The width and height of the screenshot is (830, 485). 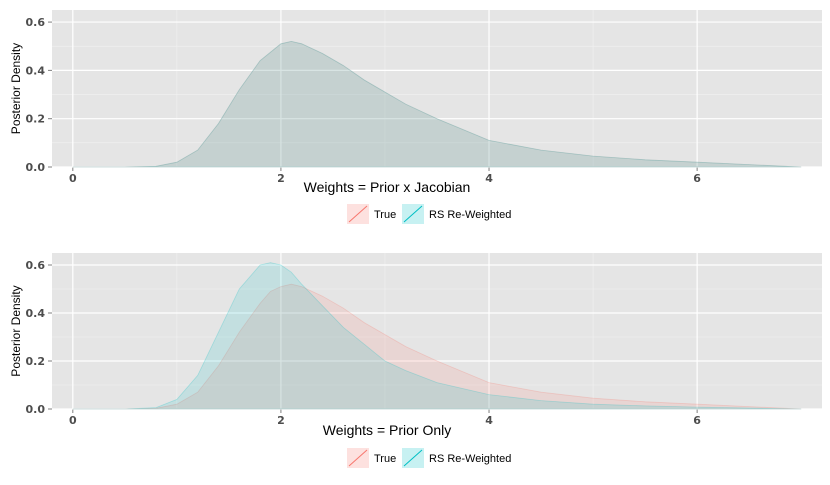 I want to click on x-axis-title: Weights = Prior x Jacobian, so click(x=387, y=187).